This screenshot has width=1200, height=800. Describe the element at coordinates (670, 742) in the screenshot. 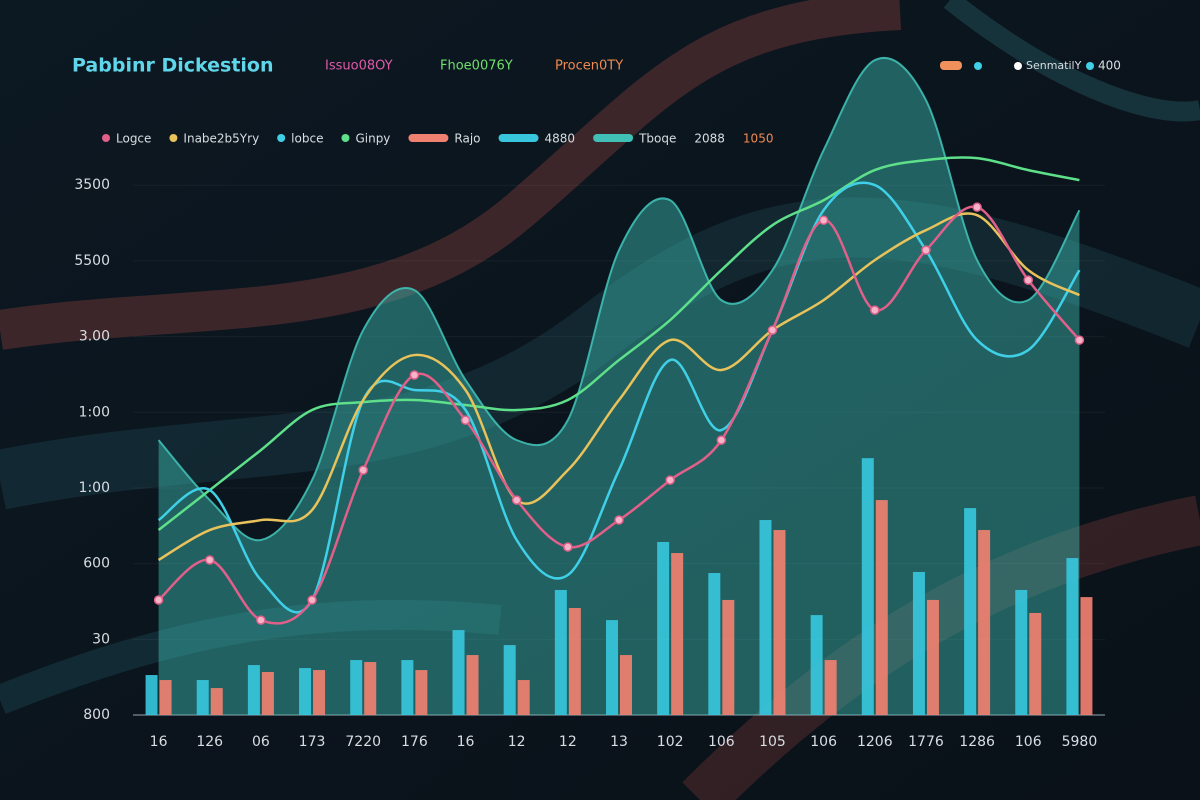

I see `x-tick-label: 102` at that location.